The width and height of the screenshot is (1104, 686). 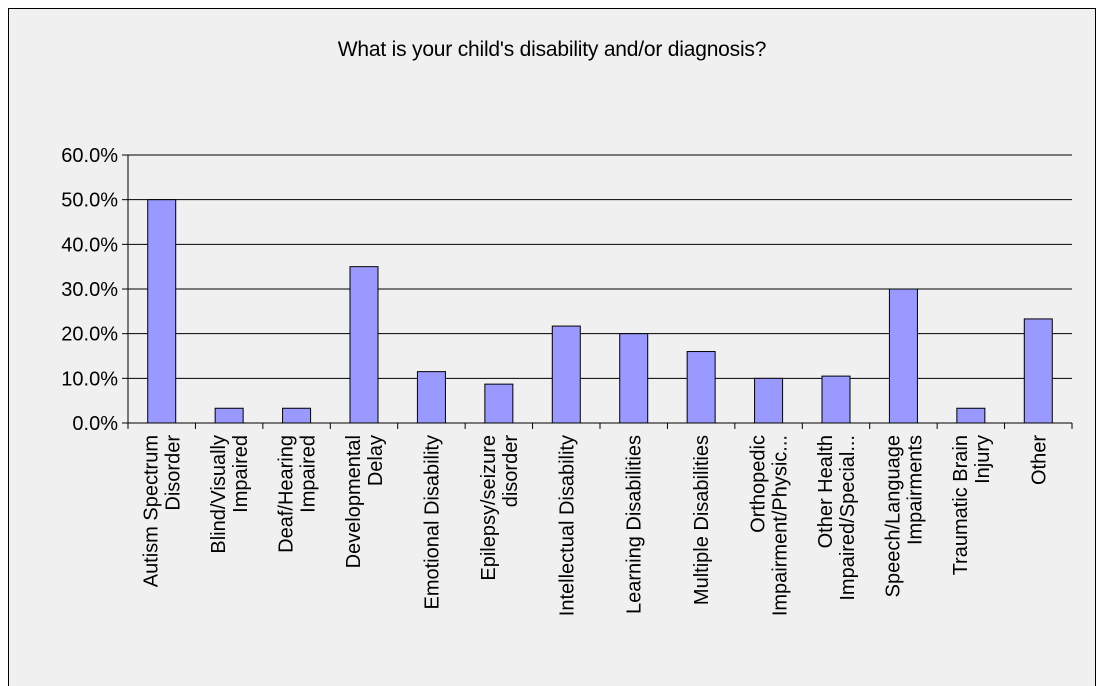 What do you see at coordinates (915, 490) in the screenshot?
I see `category-label: Impairments` at bounding box center [915, 490].